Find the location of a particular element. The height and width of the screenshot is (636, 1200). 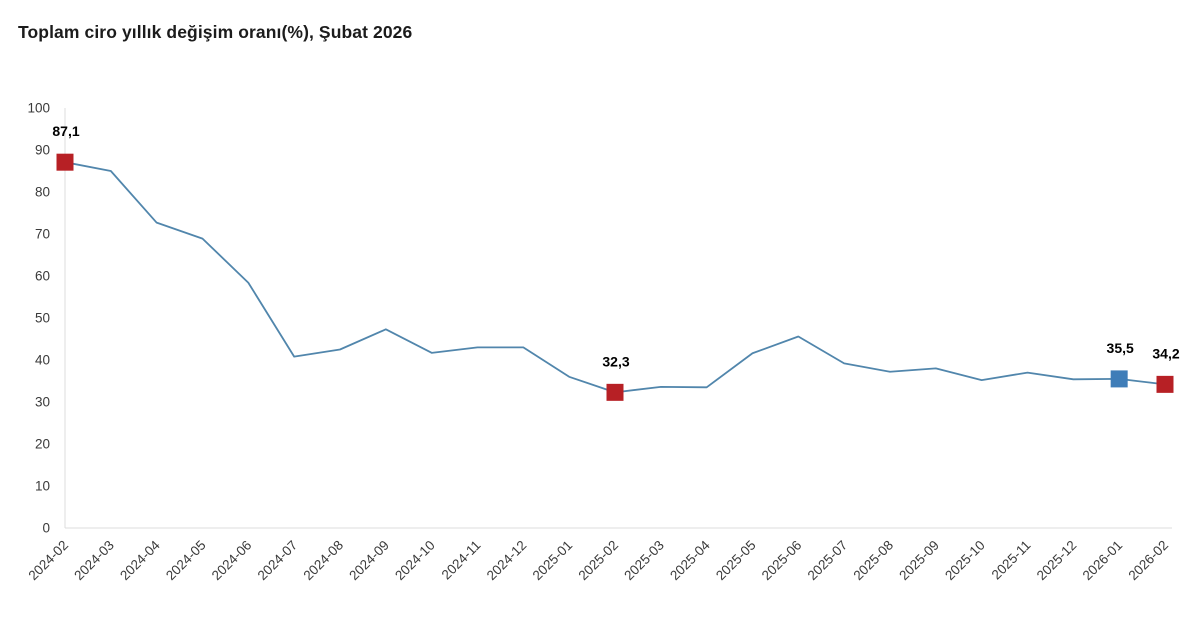

point-value-label: 87,1 is located at coordinates (65, 131).